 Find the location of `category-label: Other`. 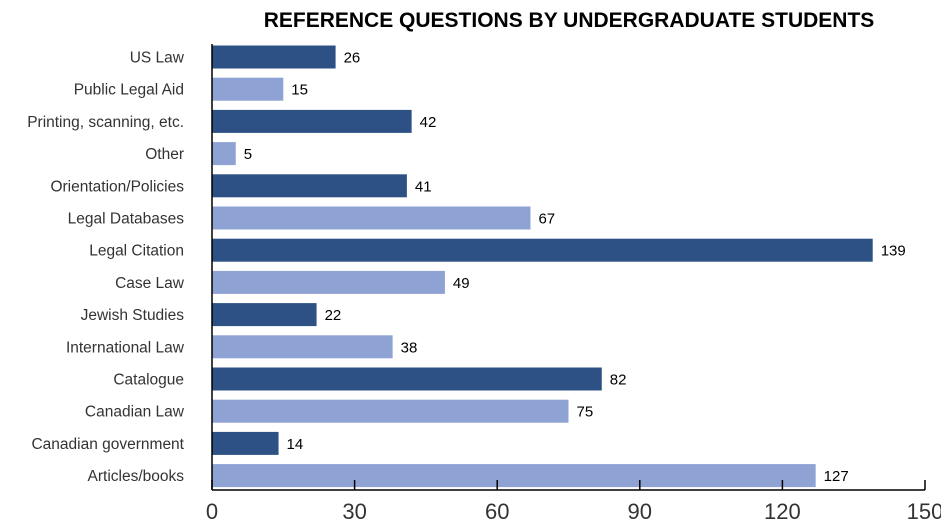

category-label: Other is located at coordinates (164, 154).